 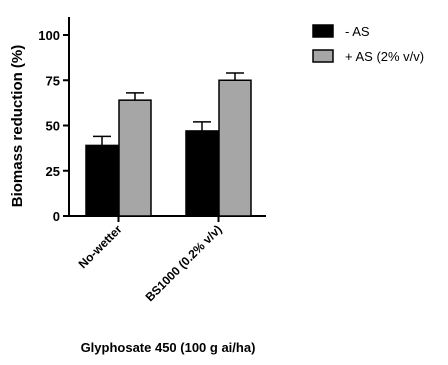 I want to click on y-tick-label: 25, so click(x=53, y=171).